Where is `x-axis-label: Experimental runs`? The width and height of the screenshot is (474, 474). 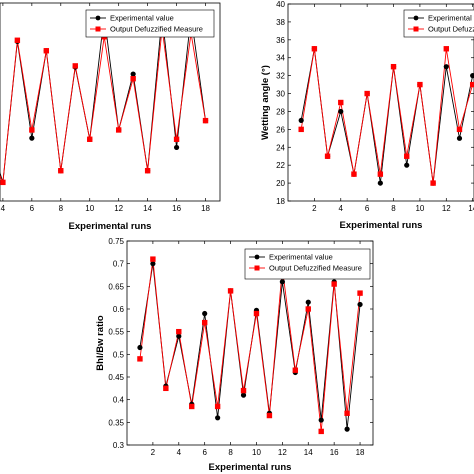
x-axis-label: Experimental runs is located at coordinates (381, 225).